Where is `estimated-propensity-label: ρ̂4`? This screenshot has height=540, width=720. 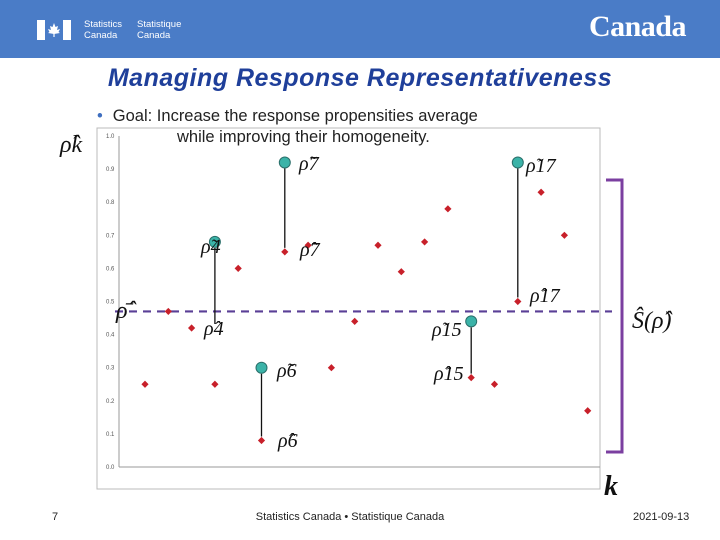 estimated-propensity-label: ρ̂4 is located at coordinates (213, 329).